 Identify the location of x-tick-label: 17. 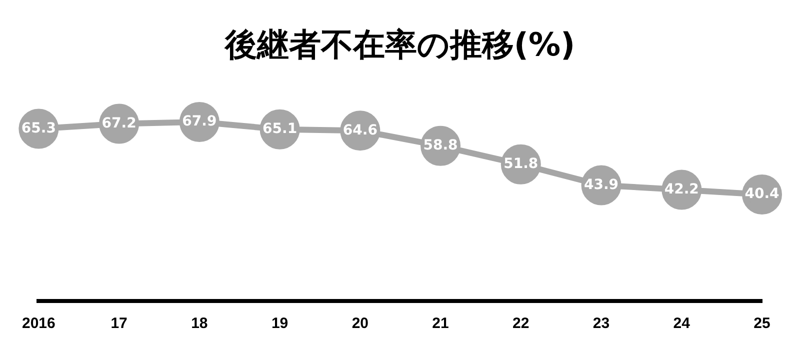
(119, 323).